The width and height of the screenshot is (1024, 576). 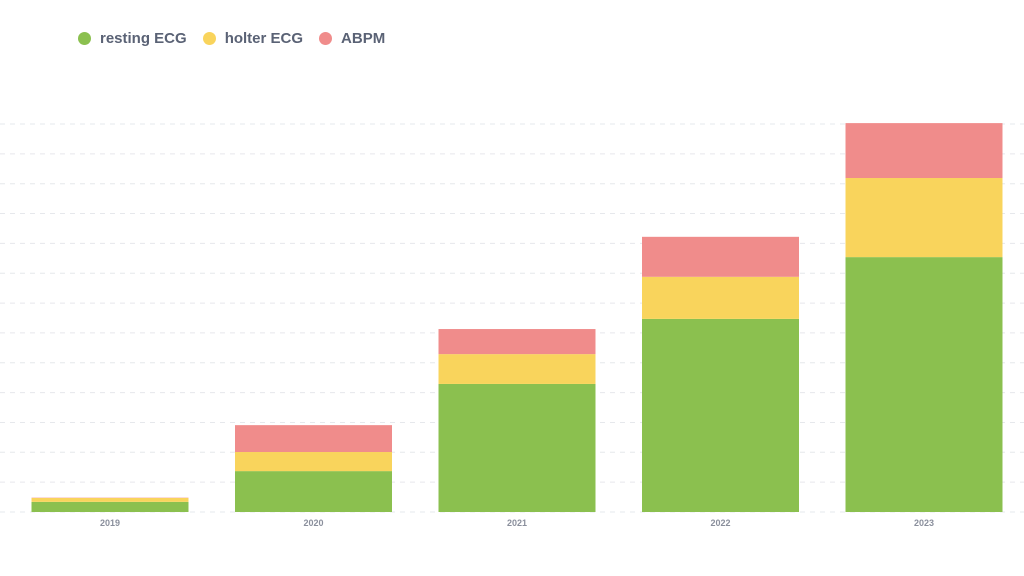 What do you see at coordinates (924, 218) in the screenshot?
I see `bar-2023-holter-ecg` at bounding box center [924, 218].